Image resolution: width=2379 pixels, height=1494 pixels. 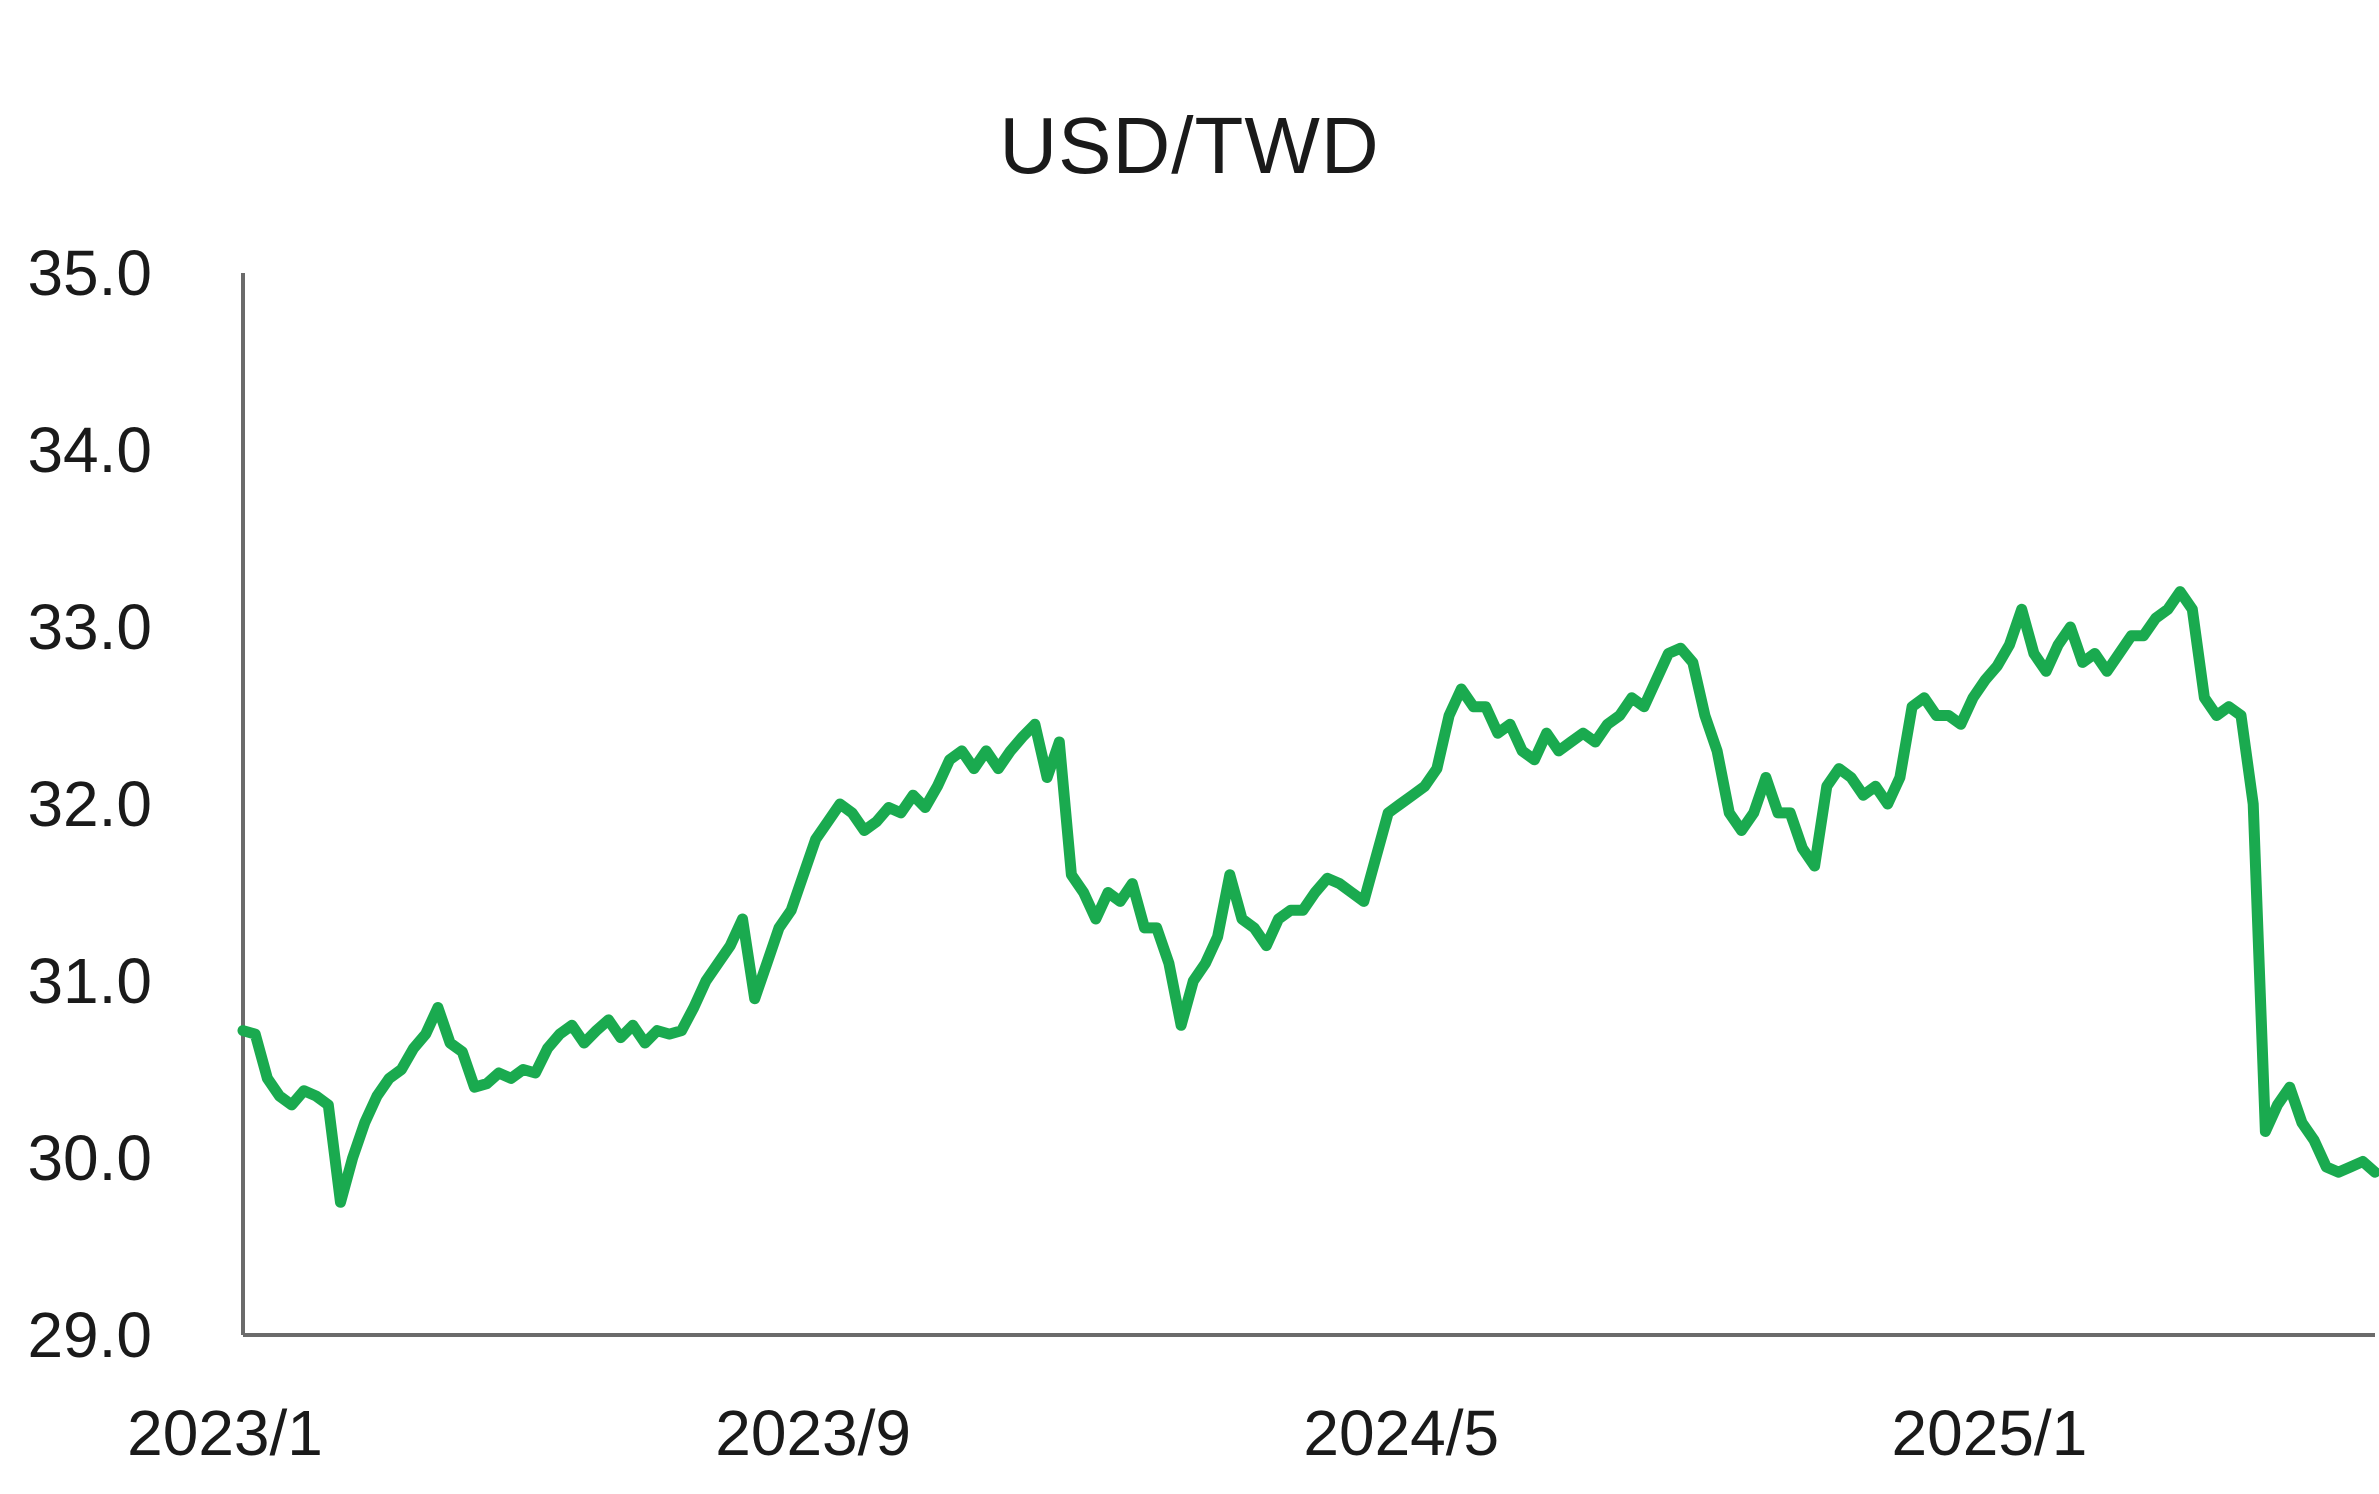 I want to click on y-tick-label: 34.0, so click(x=89, y=450).